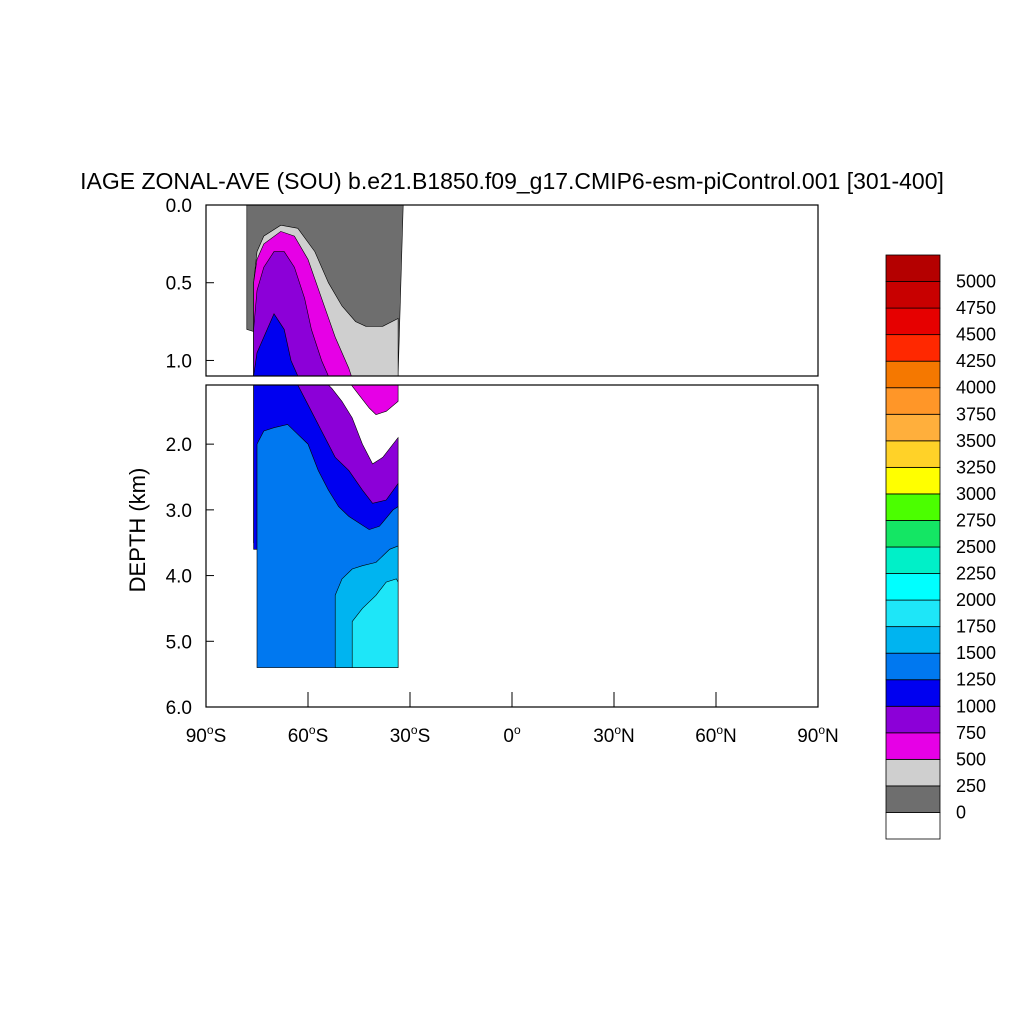 This screenshot has height=1024, width=1024. Describe the element at coordinates (976, 547) in the screenshot. I see `colorbar-label: 2500` at that location.